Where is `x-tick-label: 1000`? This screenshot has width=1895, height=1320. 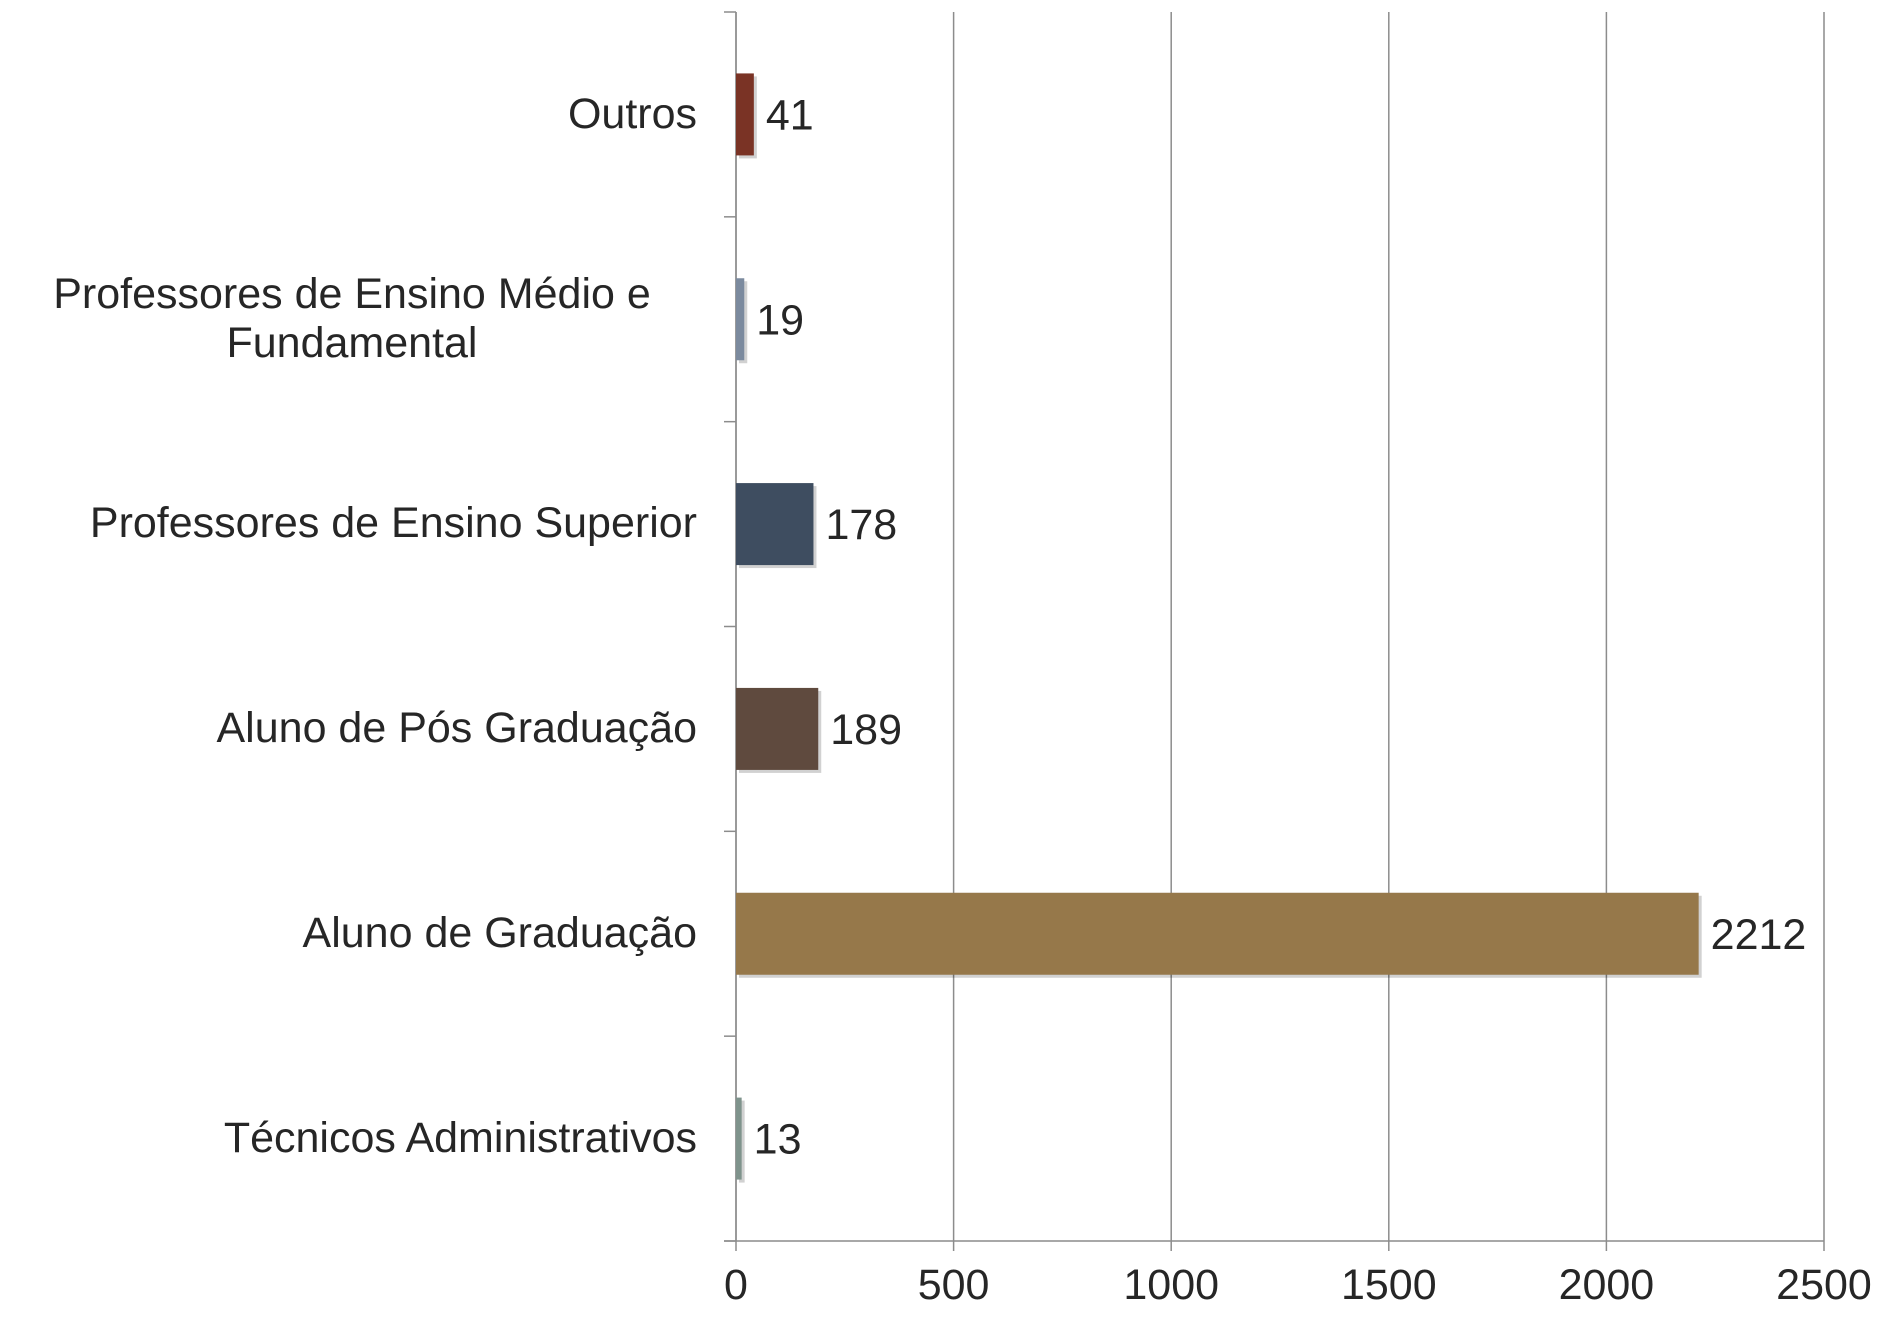 x-tick-label: 1000 is located at coordinates (1171, 1285).